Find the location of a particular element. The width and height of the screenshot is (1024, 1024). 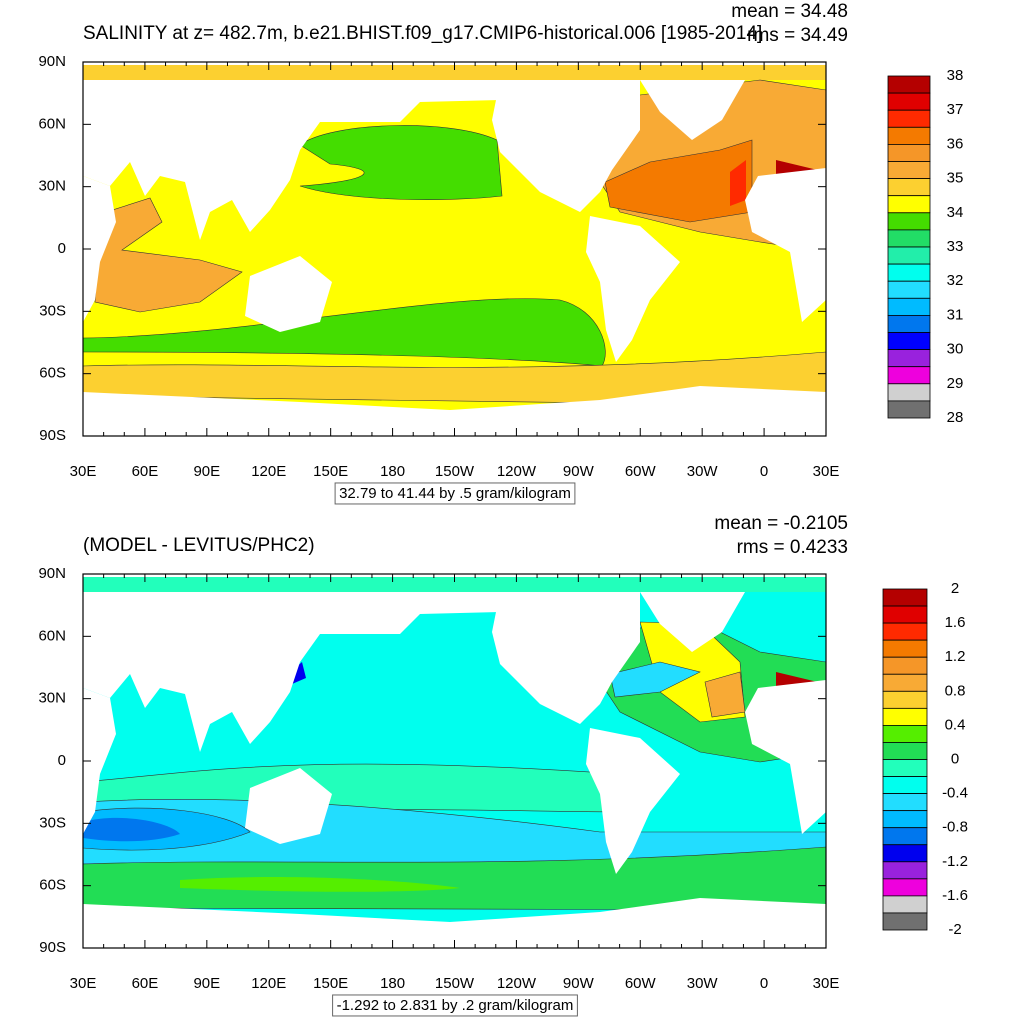

colorbar-label: 32 is located at coordinates (955, 280).